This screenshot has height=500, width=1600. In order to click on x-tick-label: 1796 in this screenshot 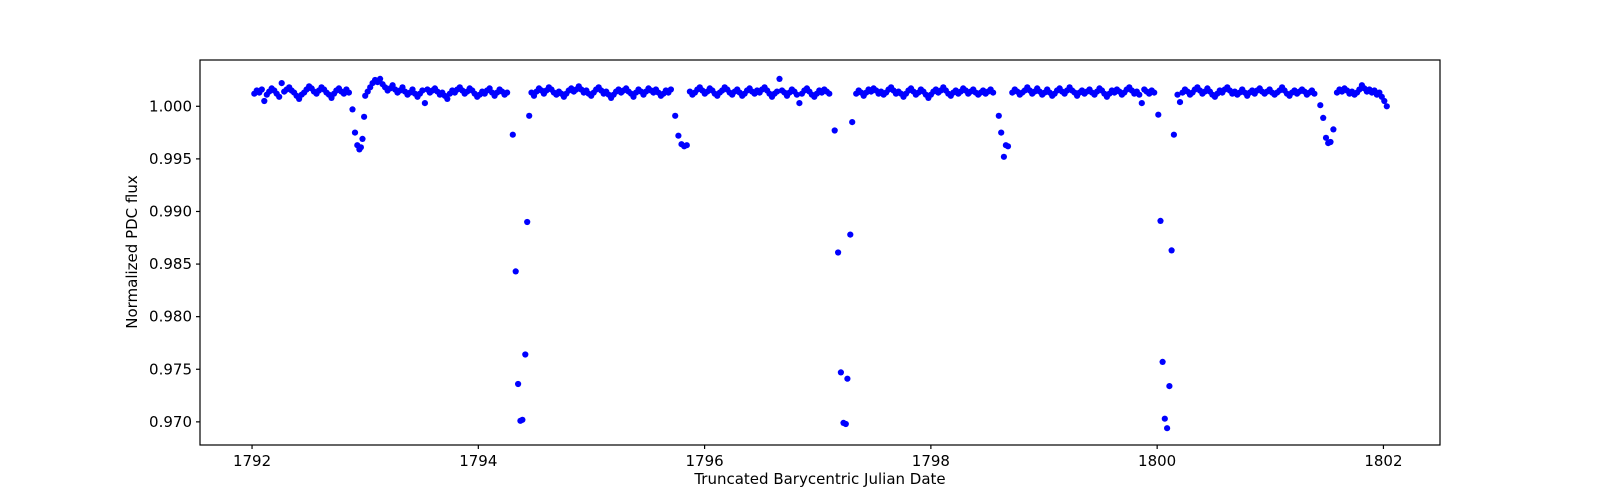, I will do `click(705, 461)`.